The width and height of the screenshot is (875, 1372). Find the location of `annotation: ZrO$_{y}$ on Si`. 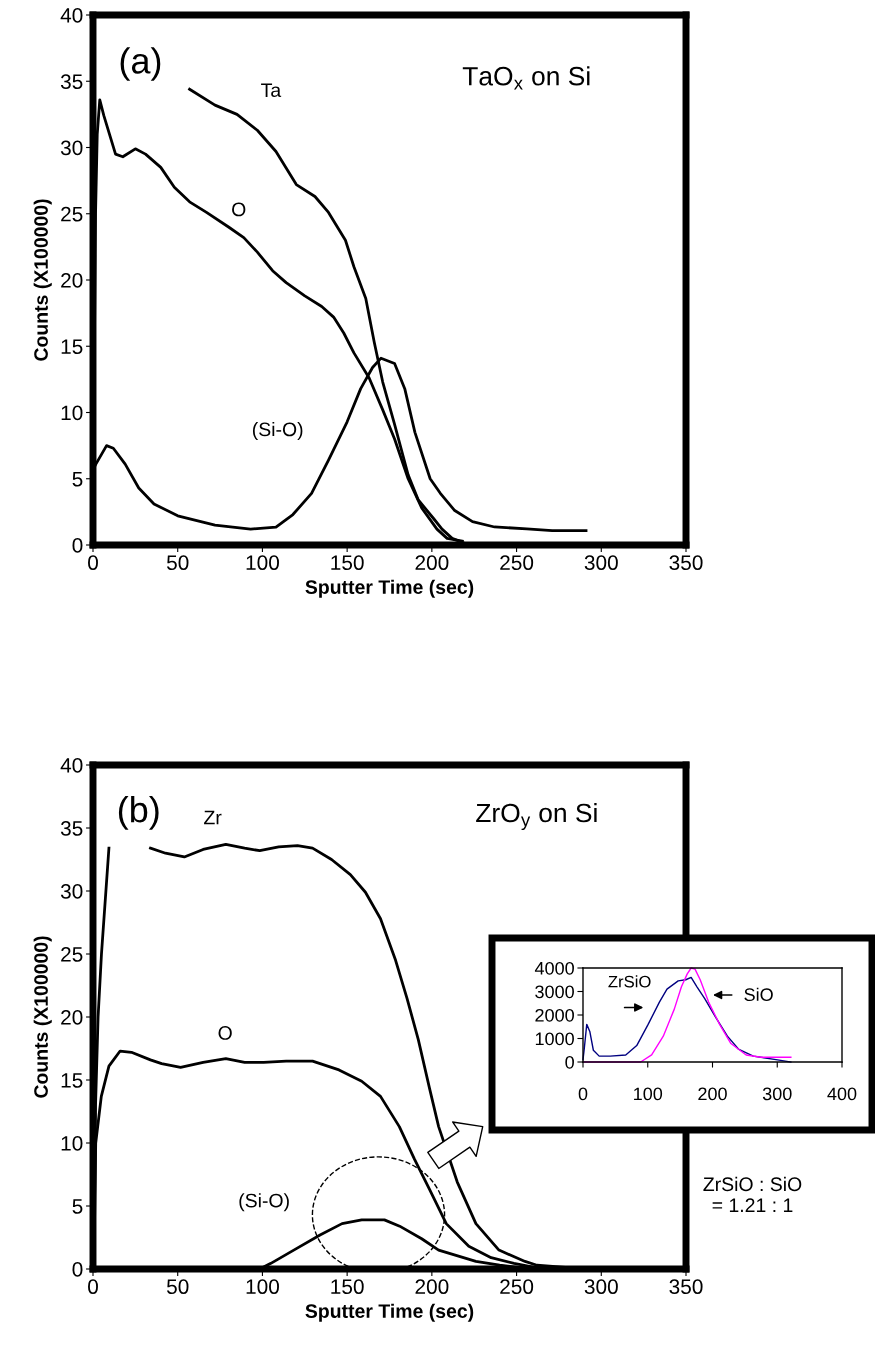

annotation: ZrO$_{y}$ on Si is located at coordinates (536, 816).